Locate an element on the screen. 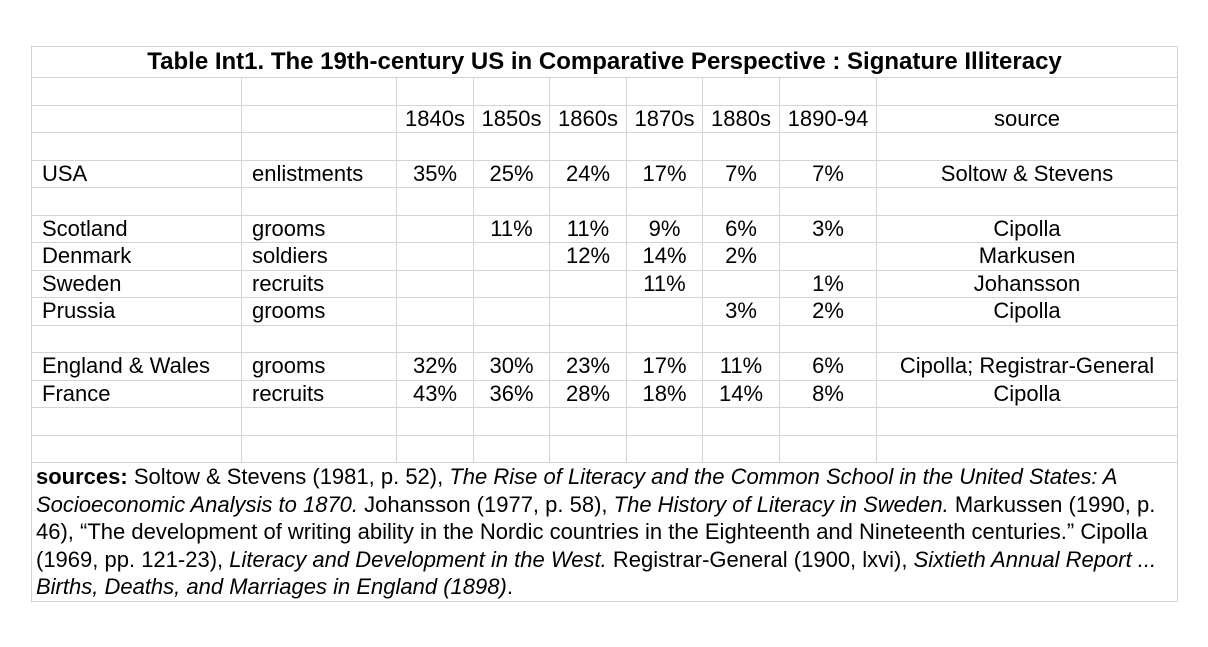  country-cell: France is located at coordinates (136, 393).